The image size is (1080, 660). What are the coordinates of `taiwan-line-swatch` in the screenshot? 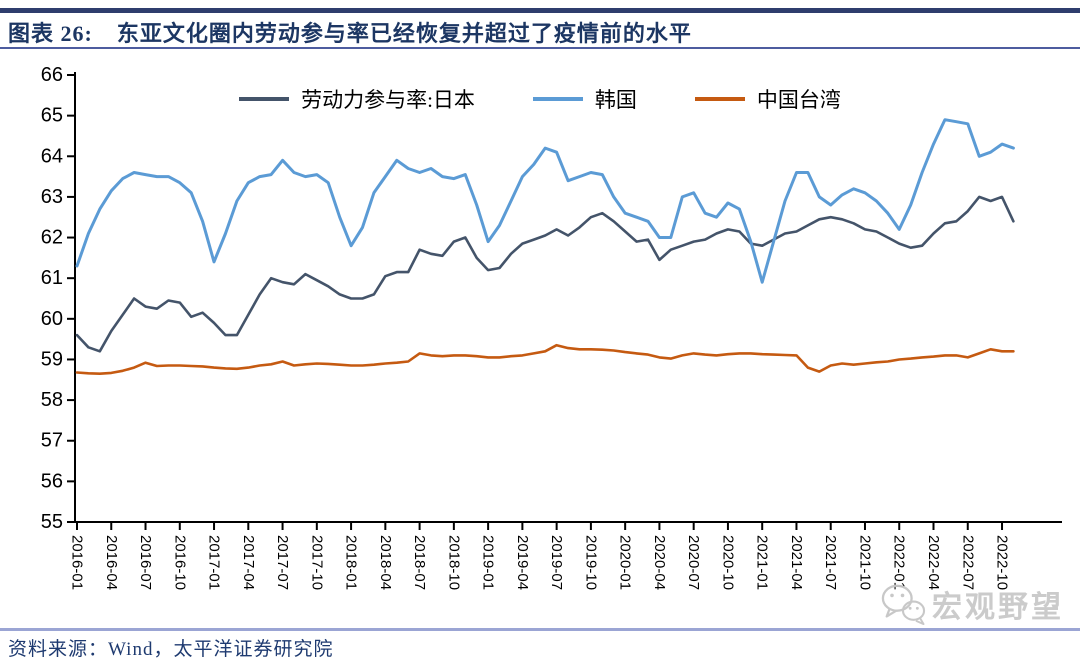 It's located at (719, 99).